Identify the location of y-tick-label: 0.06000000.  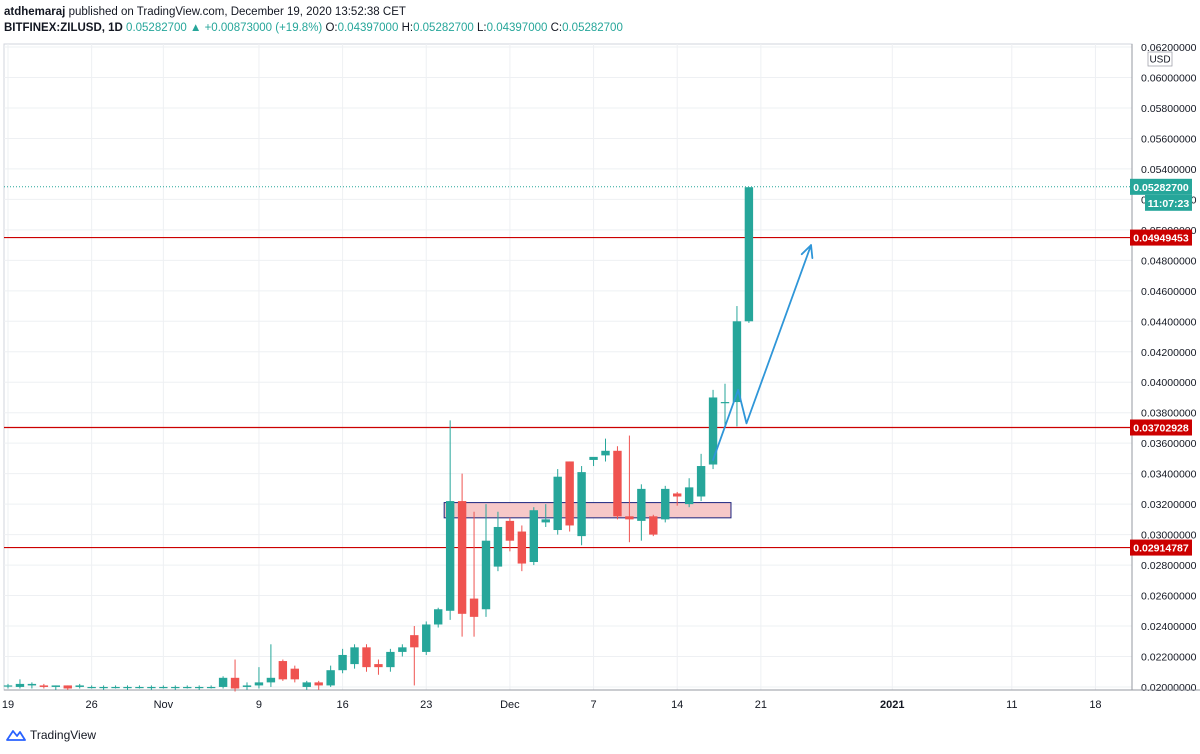
(1169, 79).